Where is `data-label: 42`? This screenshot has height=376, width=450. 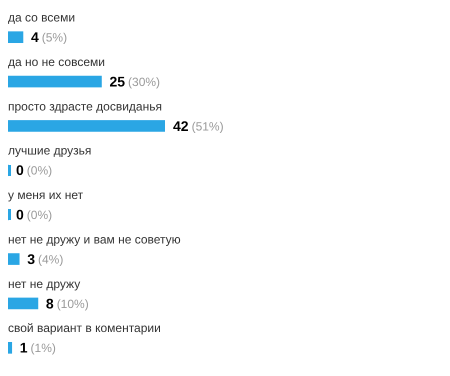
data-label: 42 is located at coordinates (181, 126).